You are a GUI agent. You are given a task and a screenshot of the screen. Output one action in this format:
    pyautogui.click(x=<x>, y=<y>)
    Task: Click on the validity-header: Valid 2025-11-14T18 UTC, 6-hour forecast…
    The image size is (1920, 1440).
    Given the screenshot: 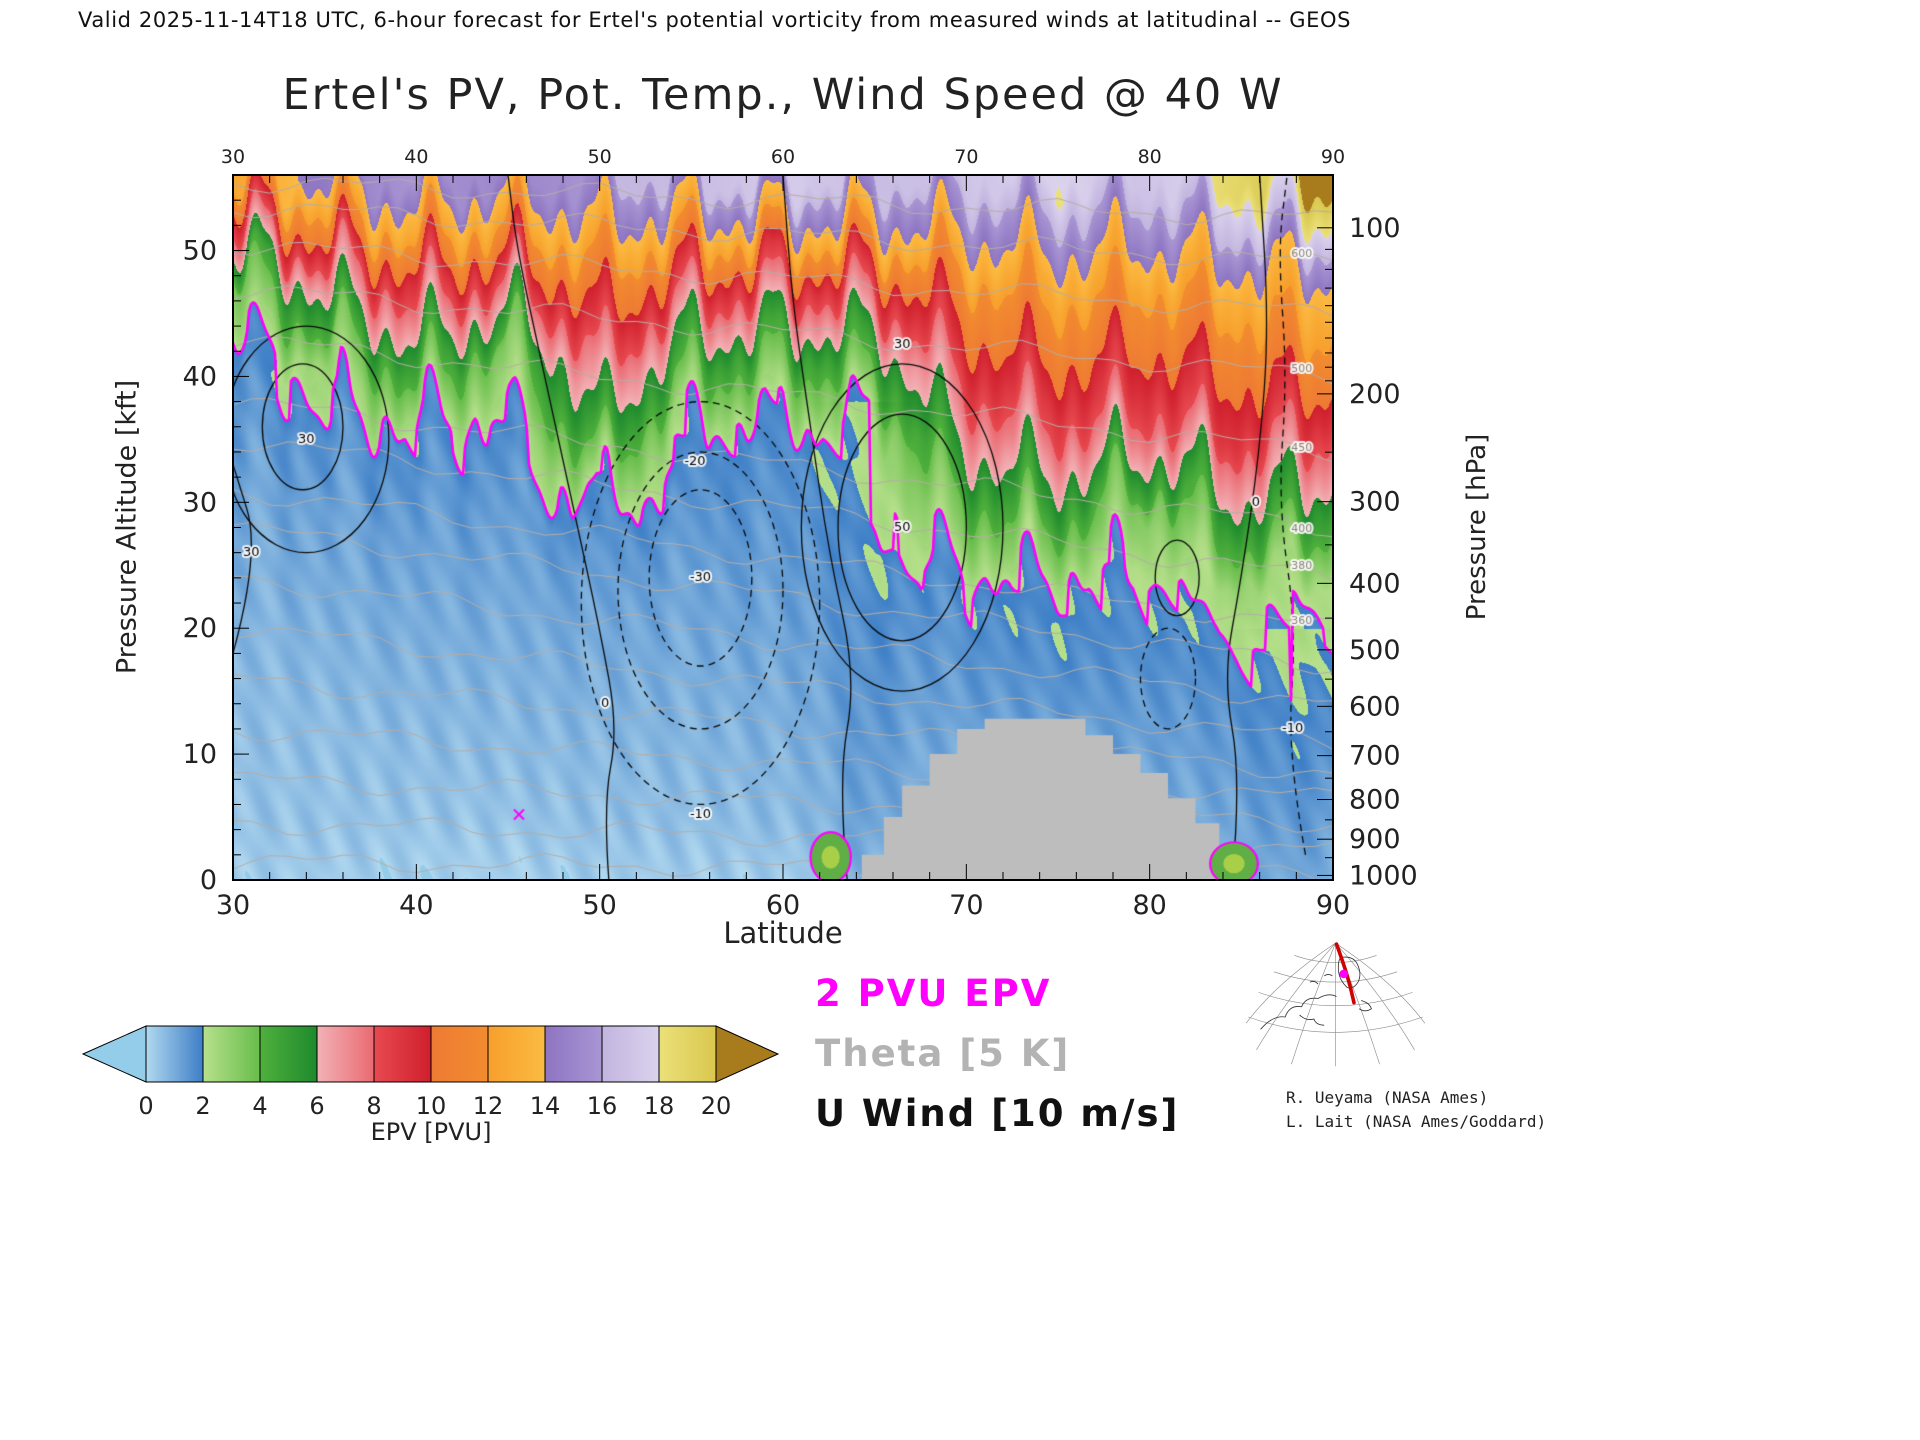 What is the action you would take?
    pyautogui.click(x=715, y=20)
    